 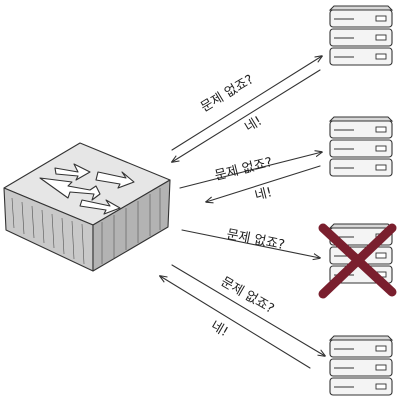 What do you see at coordinates (242, 206) in the screenshot?
I see `labels-group: 문제 없죠? 네! 문제 없죠? 네! 문제 없죠? 문제 없죠? 네!` at bounding box center [242, 206].